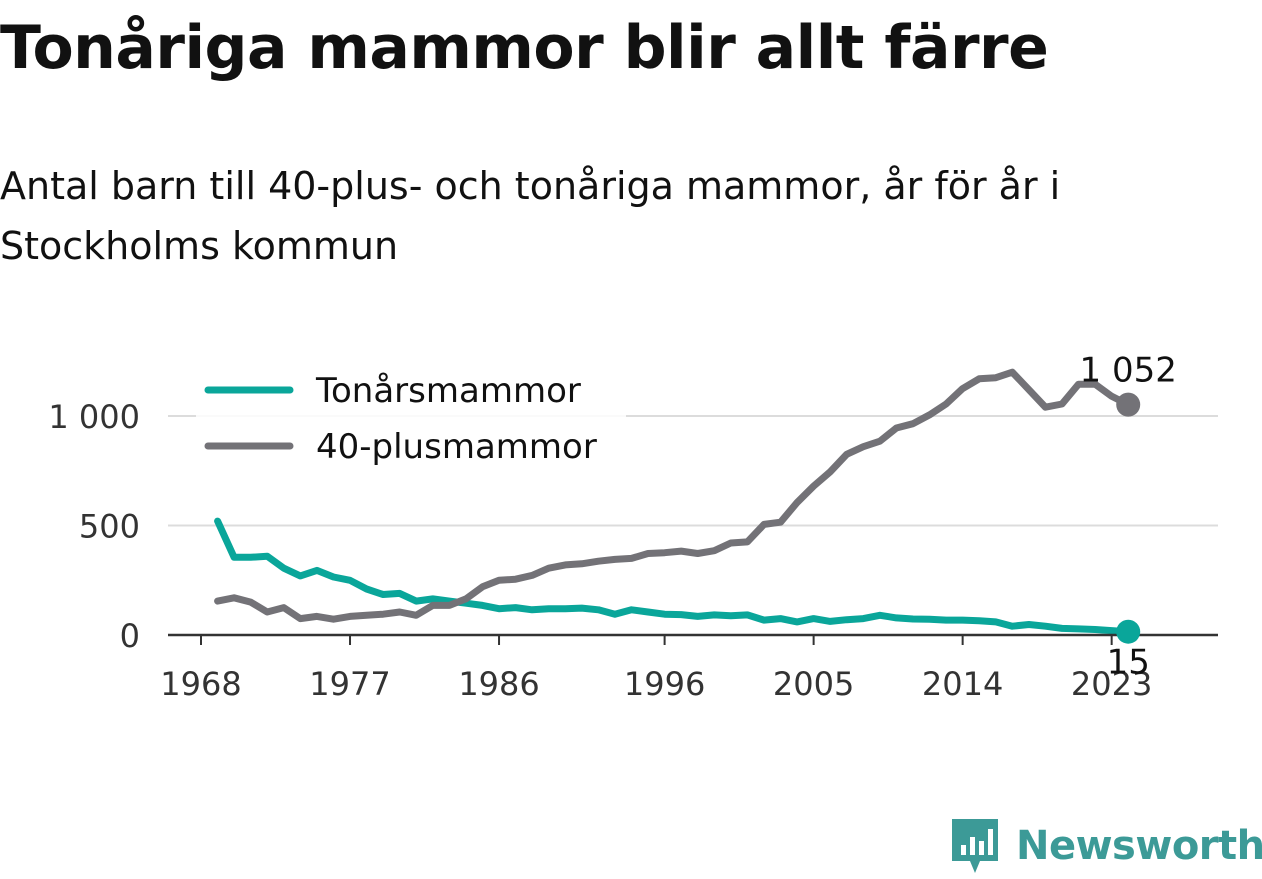 This screenshot has width=1262, height=879. I want to click on y-tick-label: 0, so click(130, 636).